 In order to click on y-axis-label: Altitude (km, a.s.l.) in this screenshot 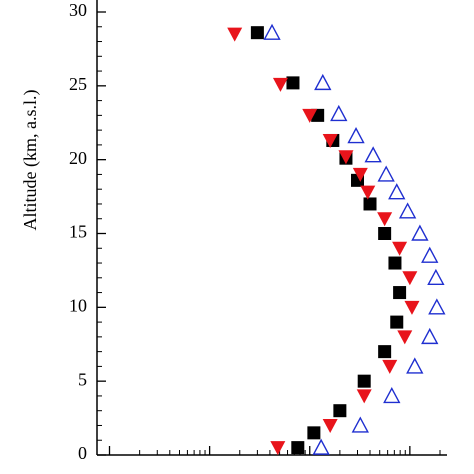, I will do `click(30, 160)`.